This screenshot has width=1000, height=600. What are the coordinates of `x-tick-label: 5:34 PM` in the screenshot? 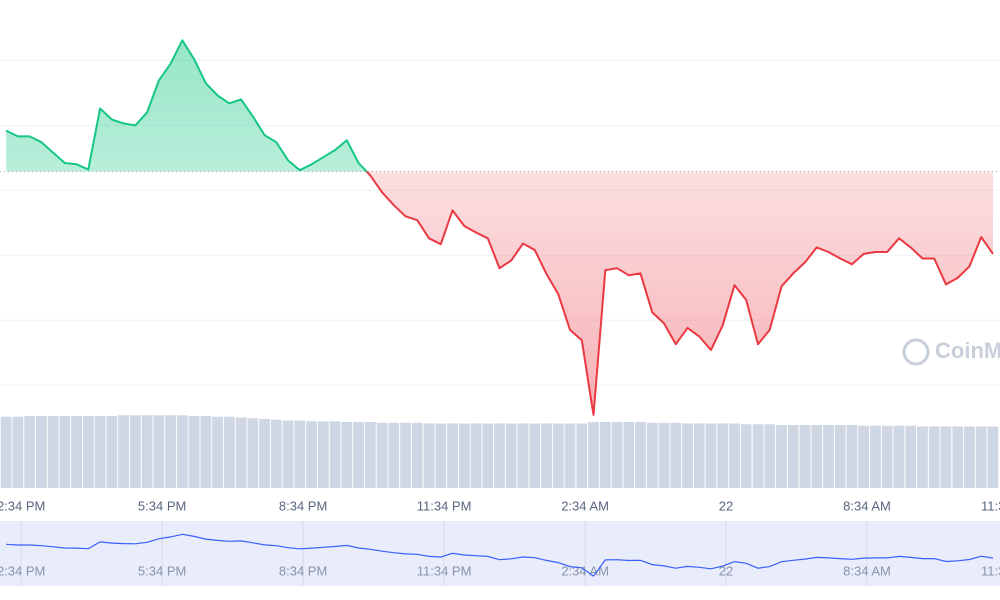 It's located at (162, 505).